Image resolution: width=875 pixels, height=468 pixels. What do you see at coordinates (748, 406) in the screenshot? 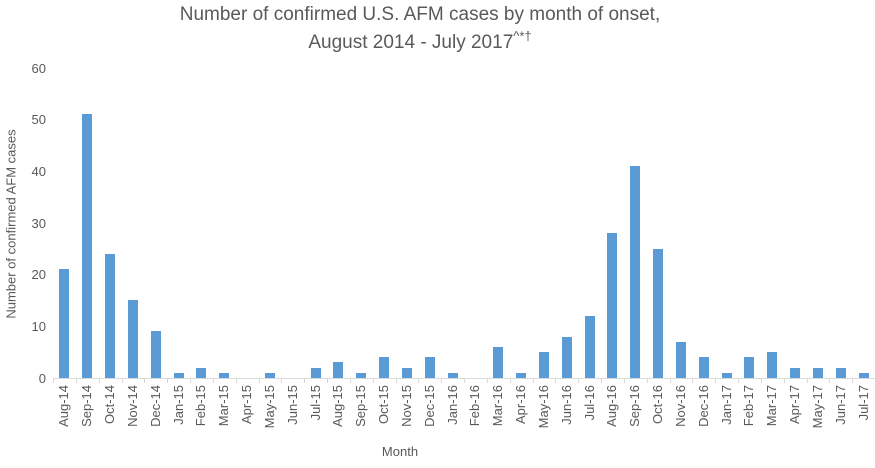
I see `x-tick-label: Feb-17` at bounding box center [748, 406].